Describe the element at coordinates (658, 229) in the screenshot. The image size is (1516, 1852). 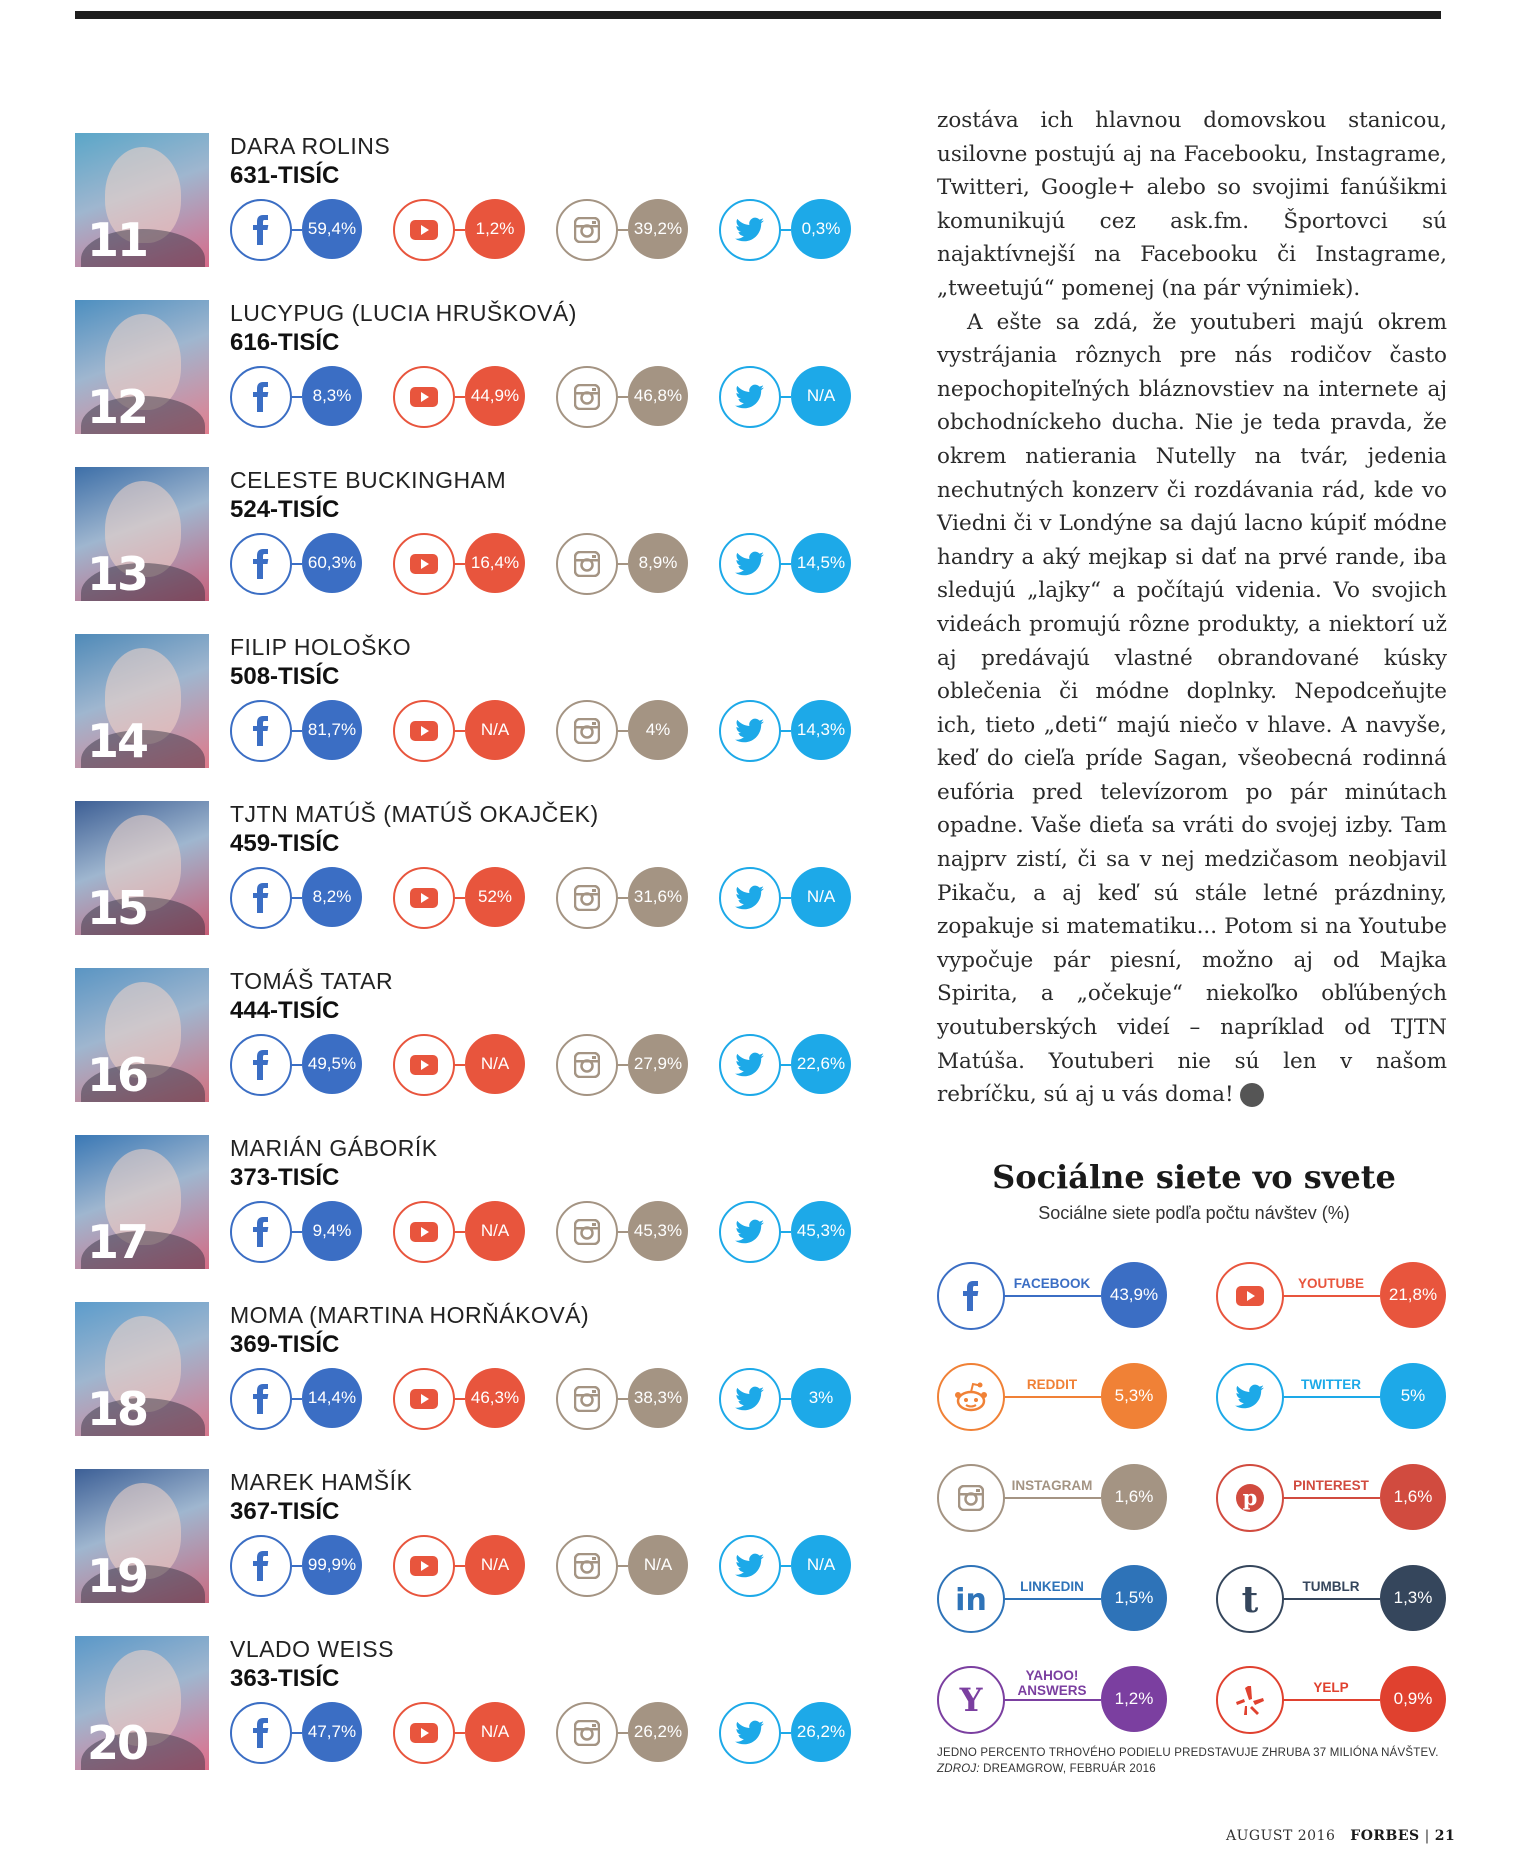
I see `ig-share-value: 39,2%` at that location.